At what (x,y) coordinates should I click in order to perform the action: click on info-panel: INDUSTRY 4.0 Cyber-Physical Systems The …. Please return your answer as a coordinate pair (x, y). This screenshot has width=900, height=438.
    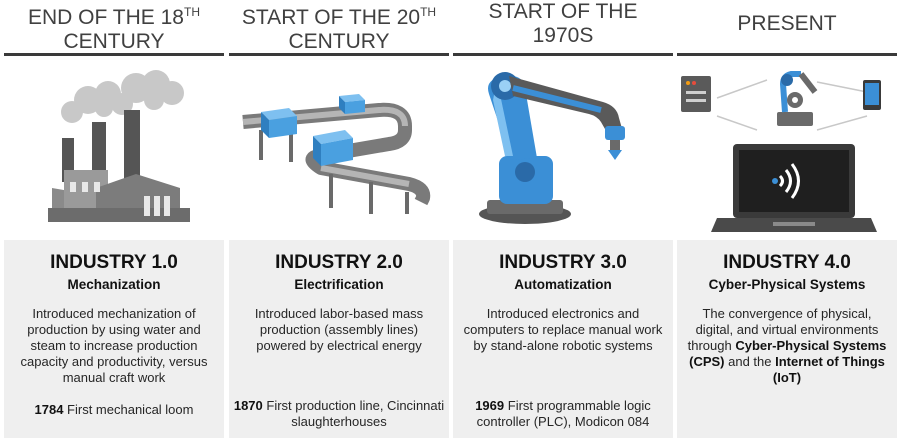
    Looking at the image, I should click on (787, 339).